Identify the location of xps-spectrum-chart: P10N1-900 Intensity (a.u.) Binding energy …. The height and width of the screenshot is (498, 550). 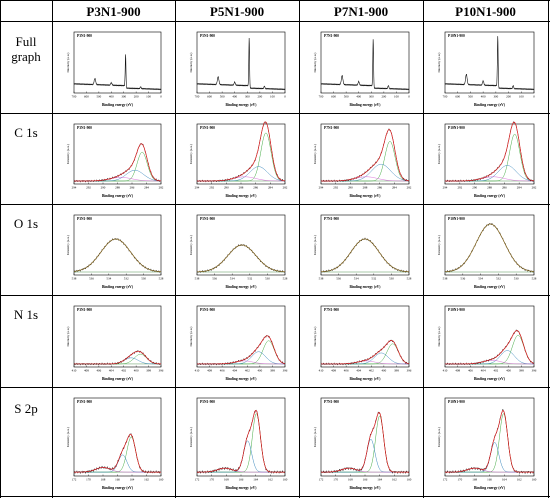
(487, 159).